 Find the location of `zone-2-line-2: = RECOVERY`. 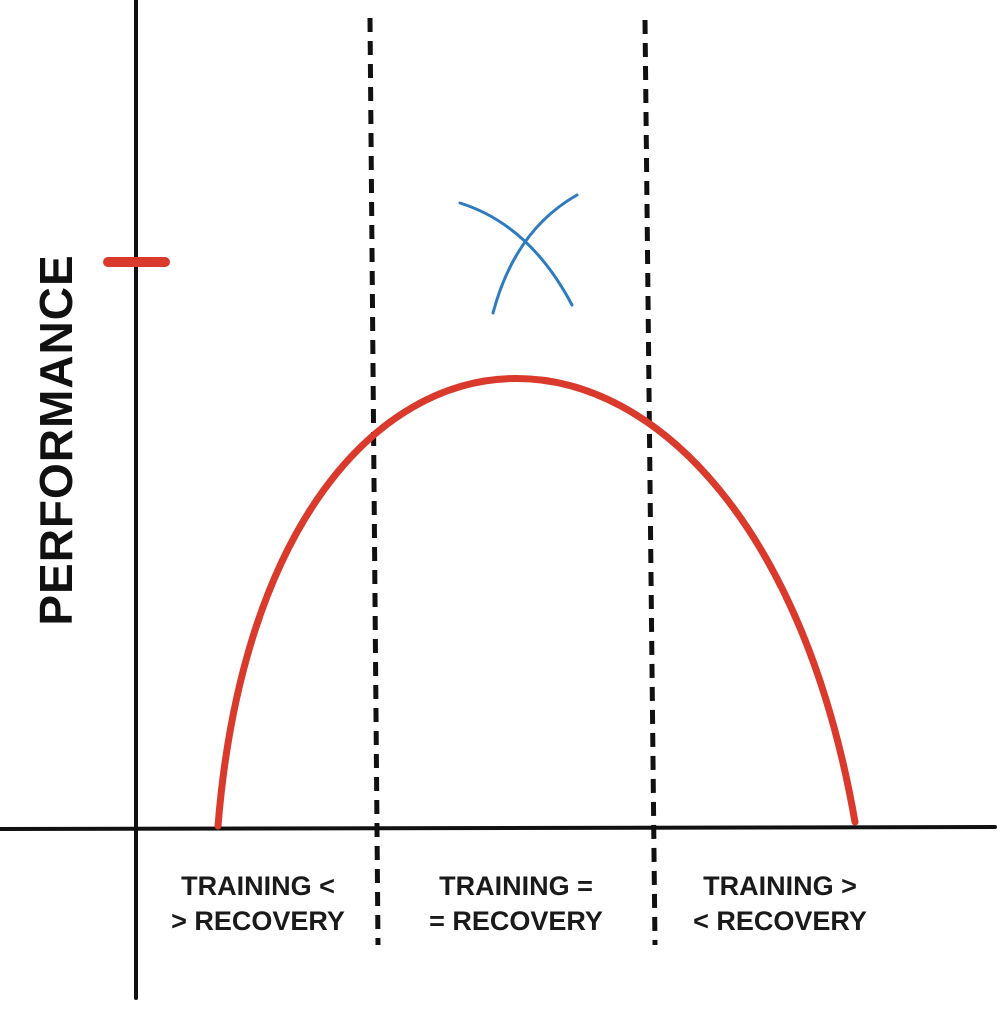

zone-2-line-2: = RECOVERY is located at coordinates (516, 921).